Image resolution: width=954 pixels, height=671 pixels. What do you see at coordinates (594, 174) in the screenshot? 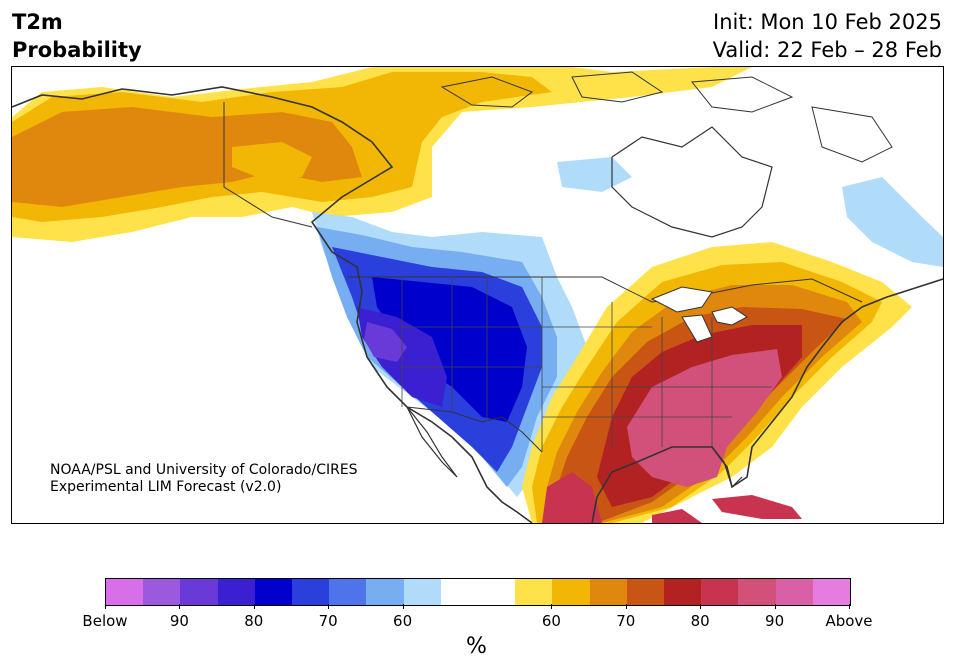
I see `cold-region-hudson` at bounding box center [594, 174].